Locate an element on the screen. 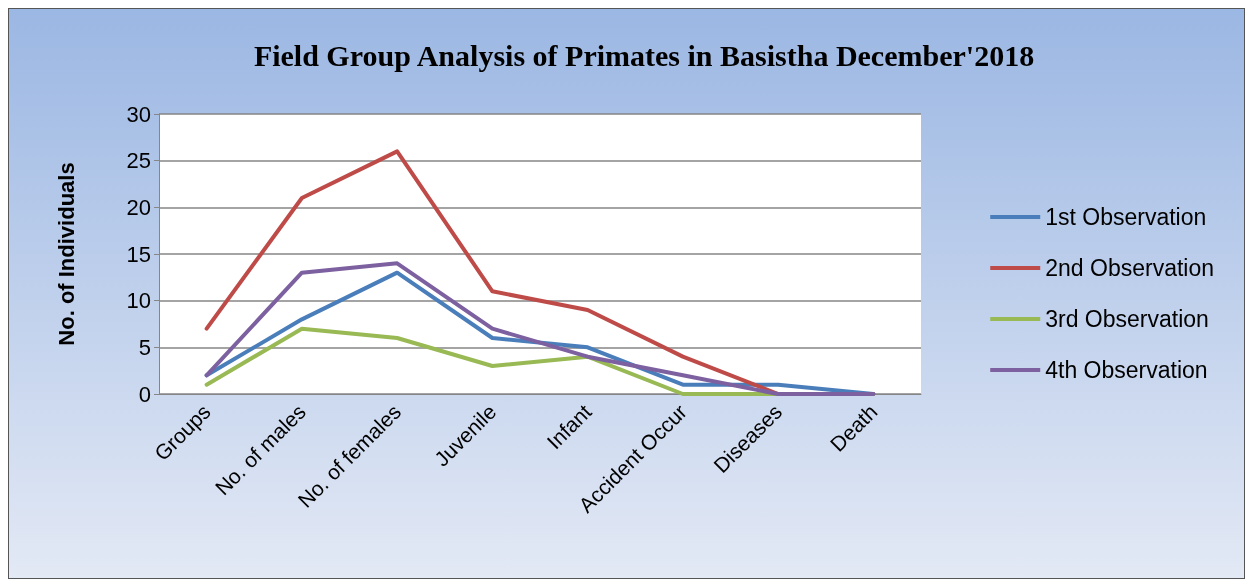 The width and height of the screenshot is (1253, 587). legend-label: 2nd Observation is located at coordinates (1130, 268).